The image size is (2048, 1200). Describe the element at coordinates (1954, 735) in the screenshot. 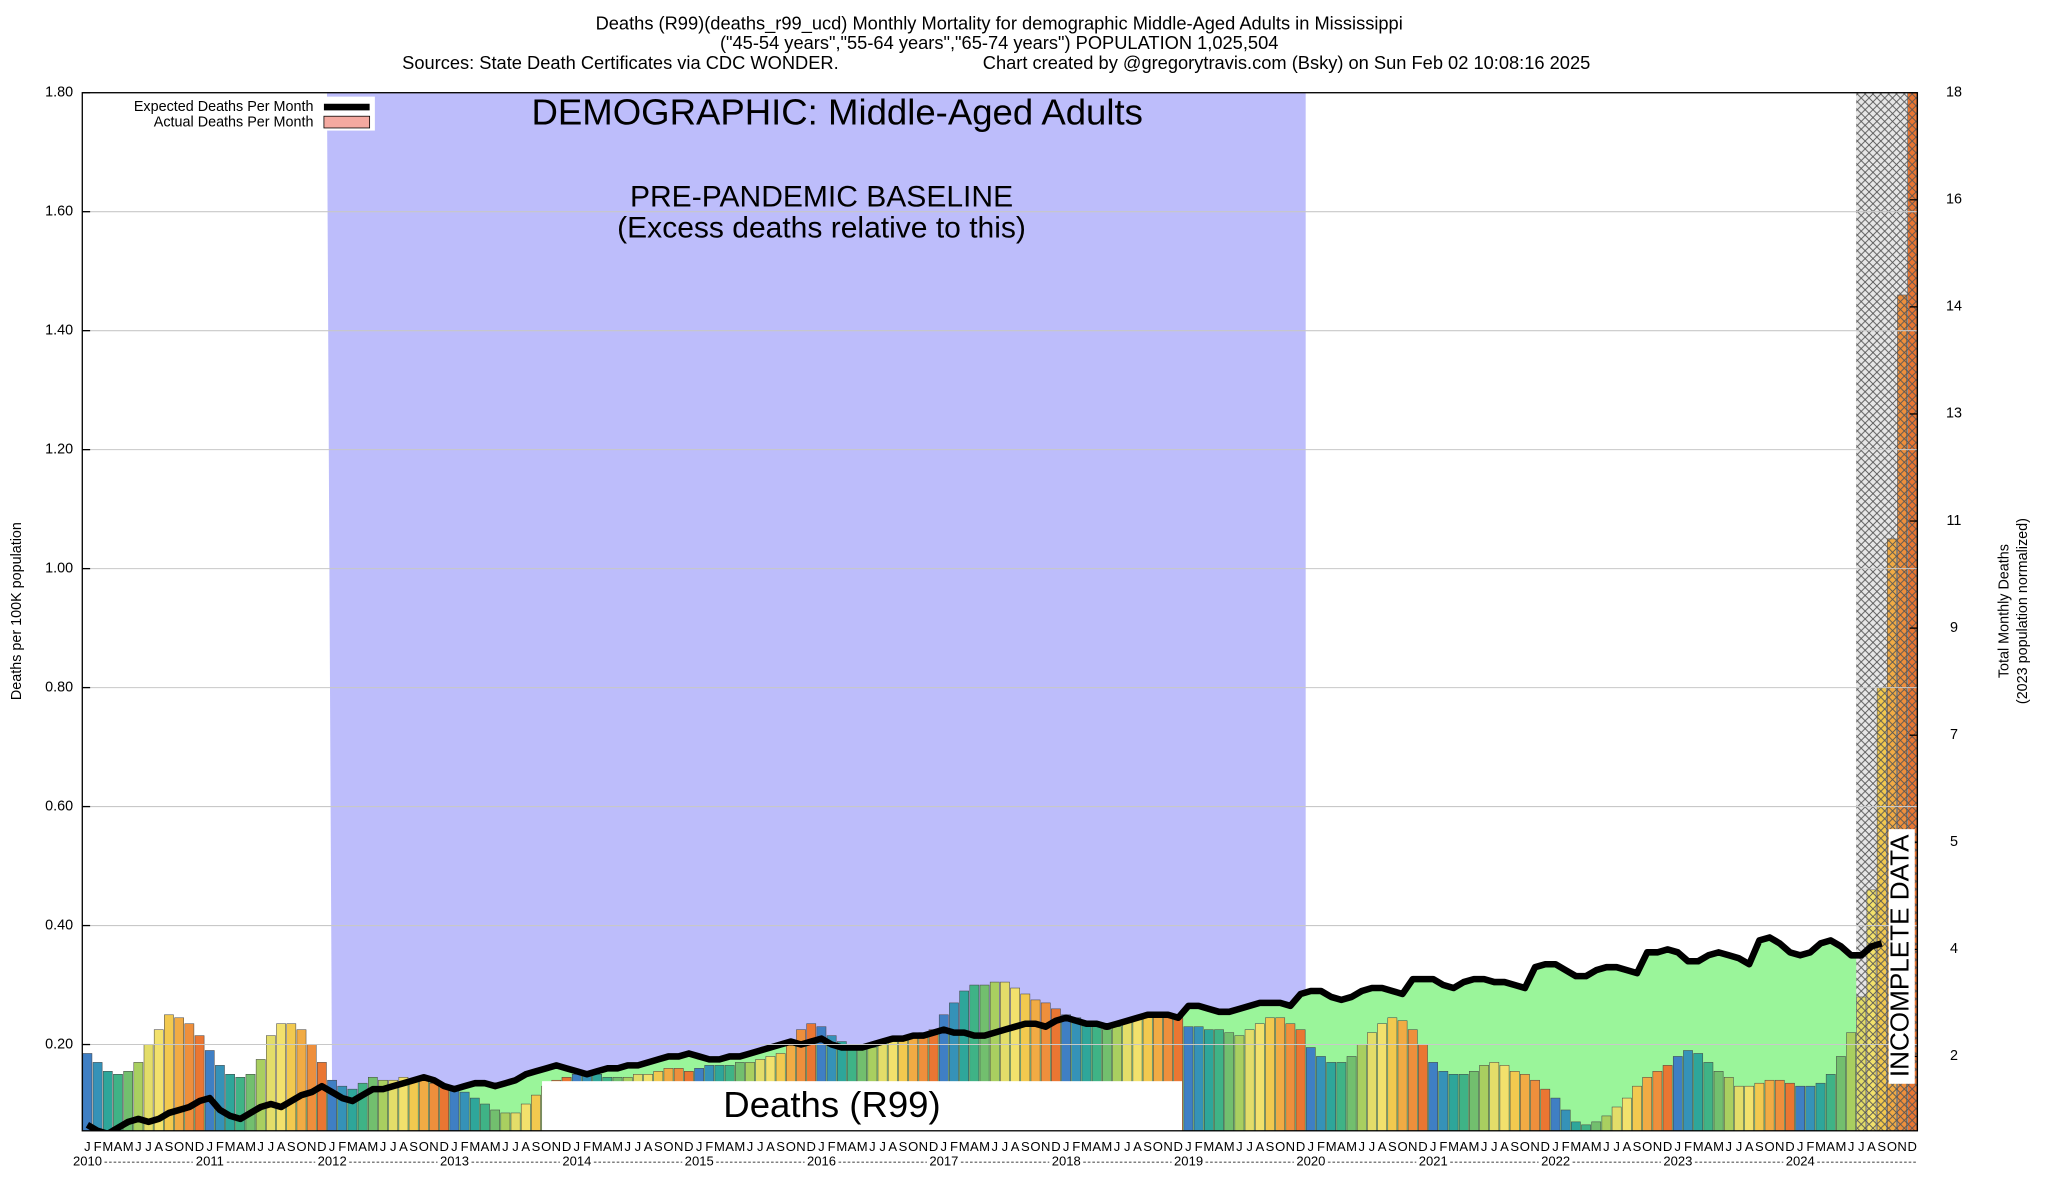

I see `y2-tick-label: 7` at that location.